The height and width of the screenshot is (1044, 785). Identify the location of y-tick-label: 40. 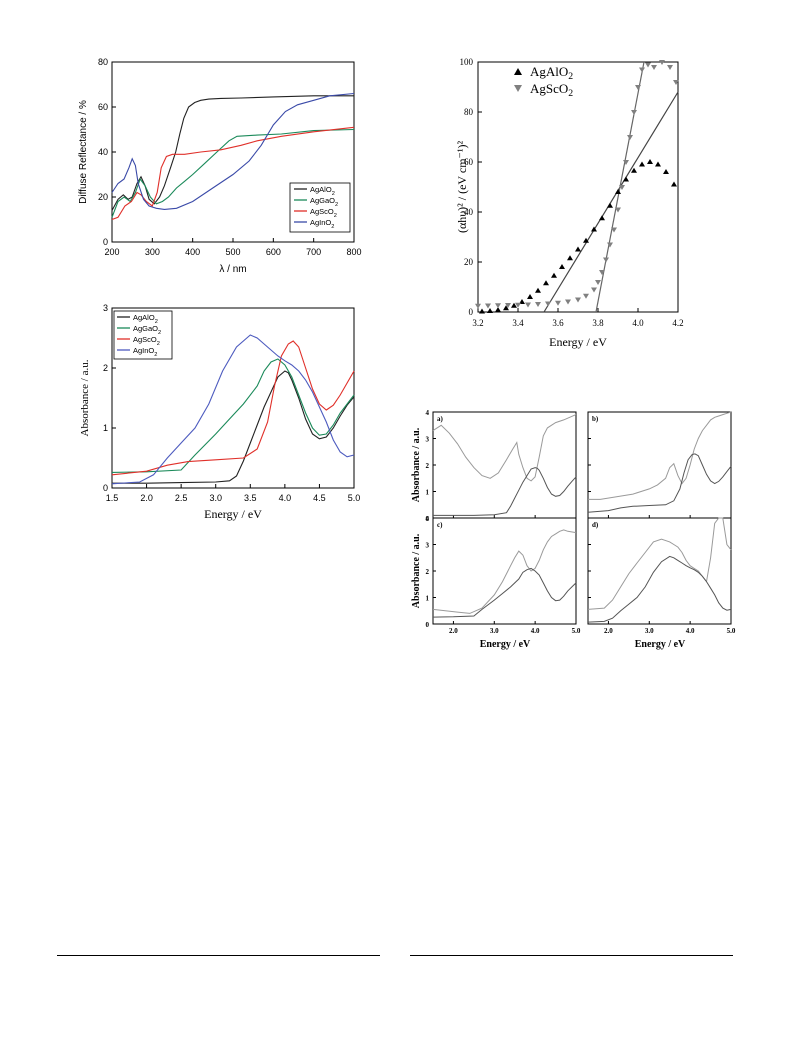
(469, 212).